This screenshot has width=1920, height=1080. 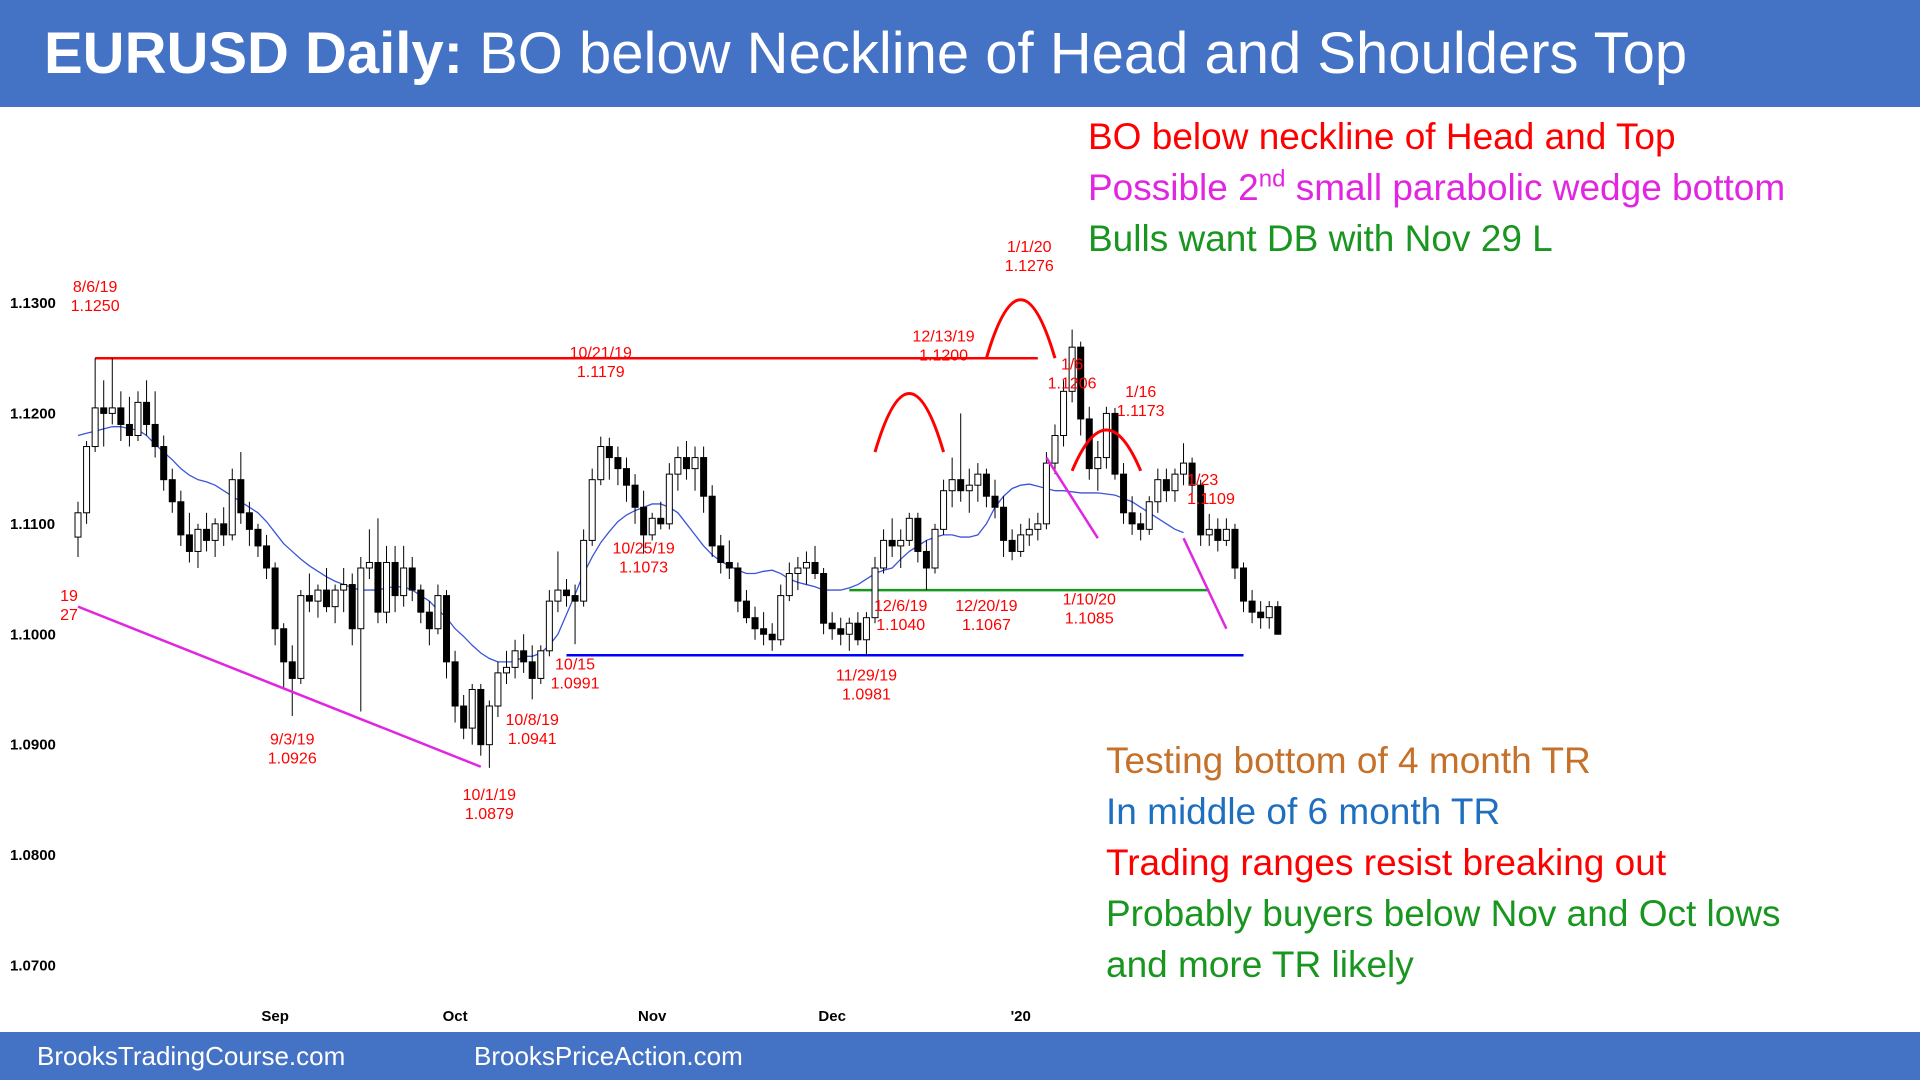 I want to click on price-label-line: 10/25/19, so click(x=643, y=549).